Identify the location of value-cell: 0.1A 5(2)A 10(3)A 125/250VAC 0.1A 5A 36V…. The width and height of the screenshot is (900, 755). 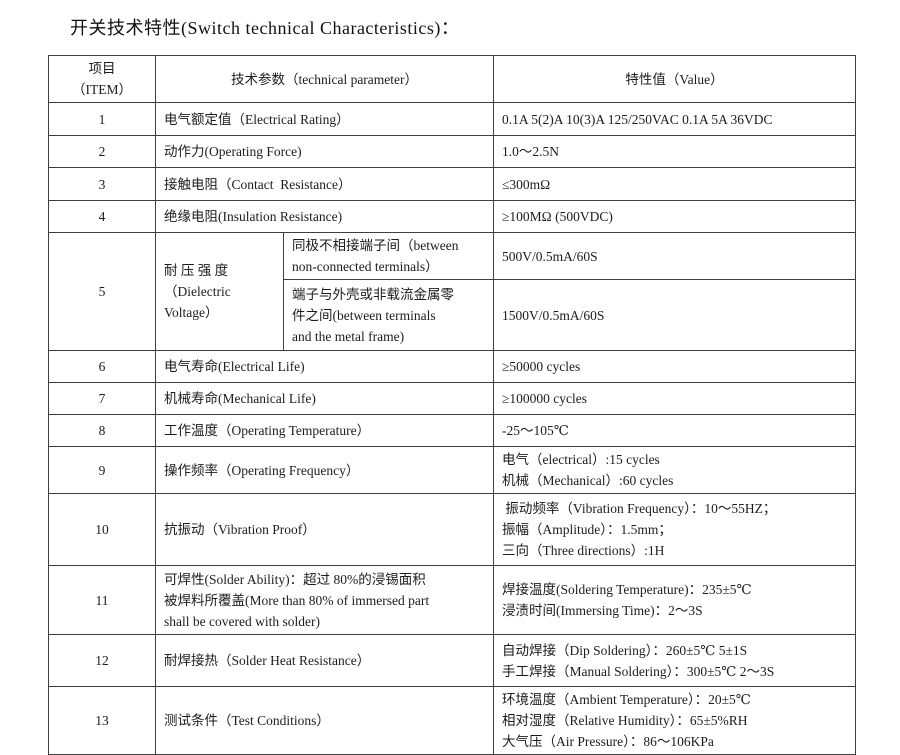
(674, 119).